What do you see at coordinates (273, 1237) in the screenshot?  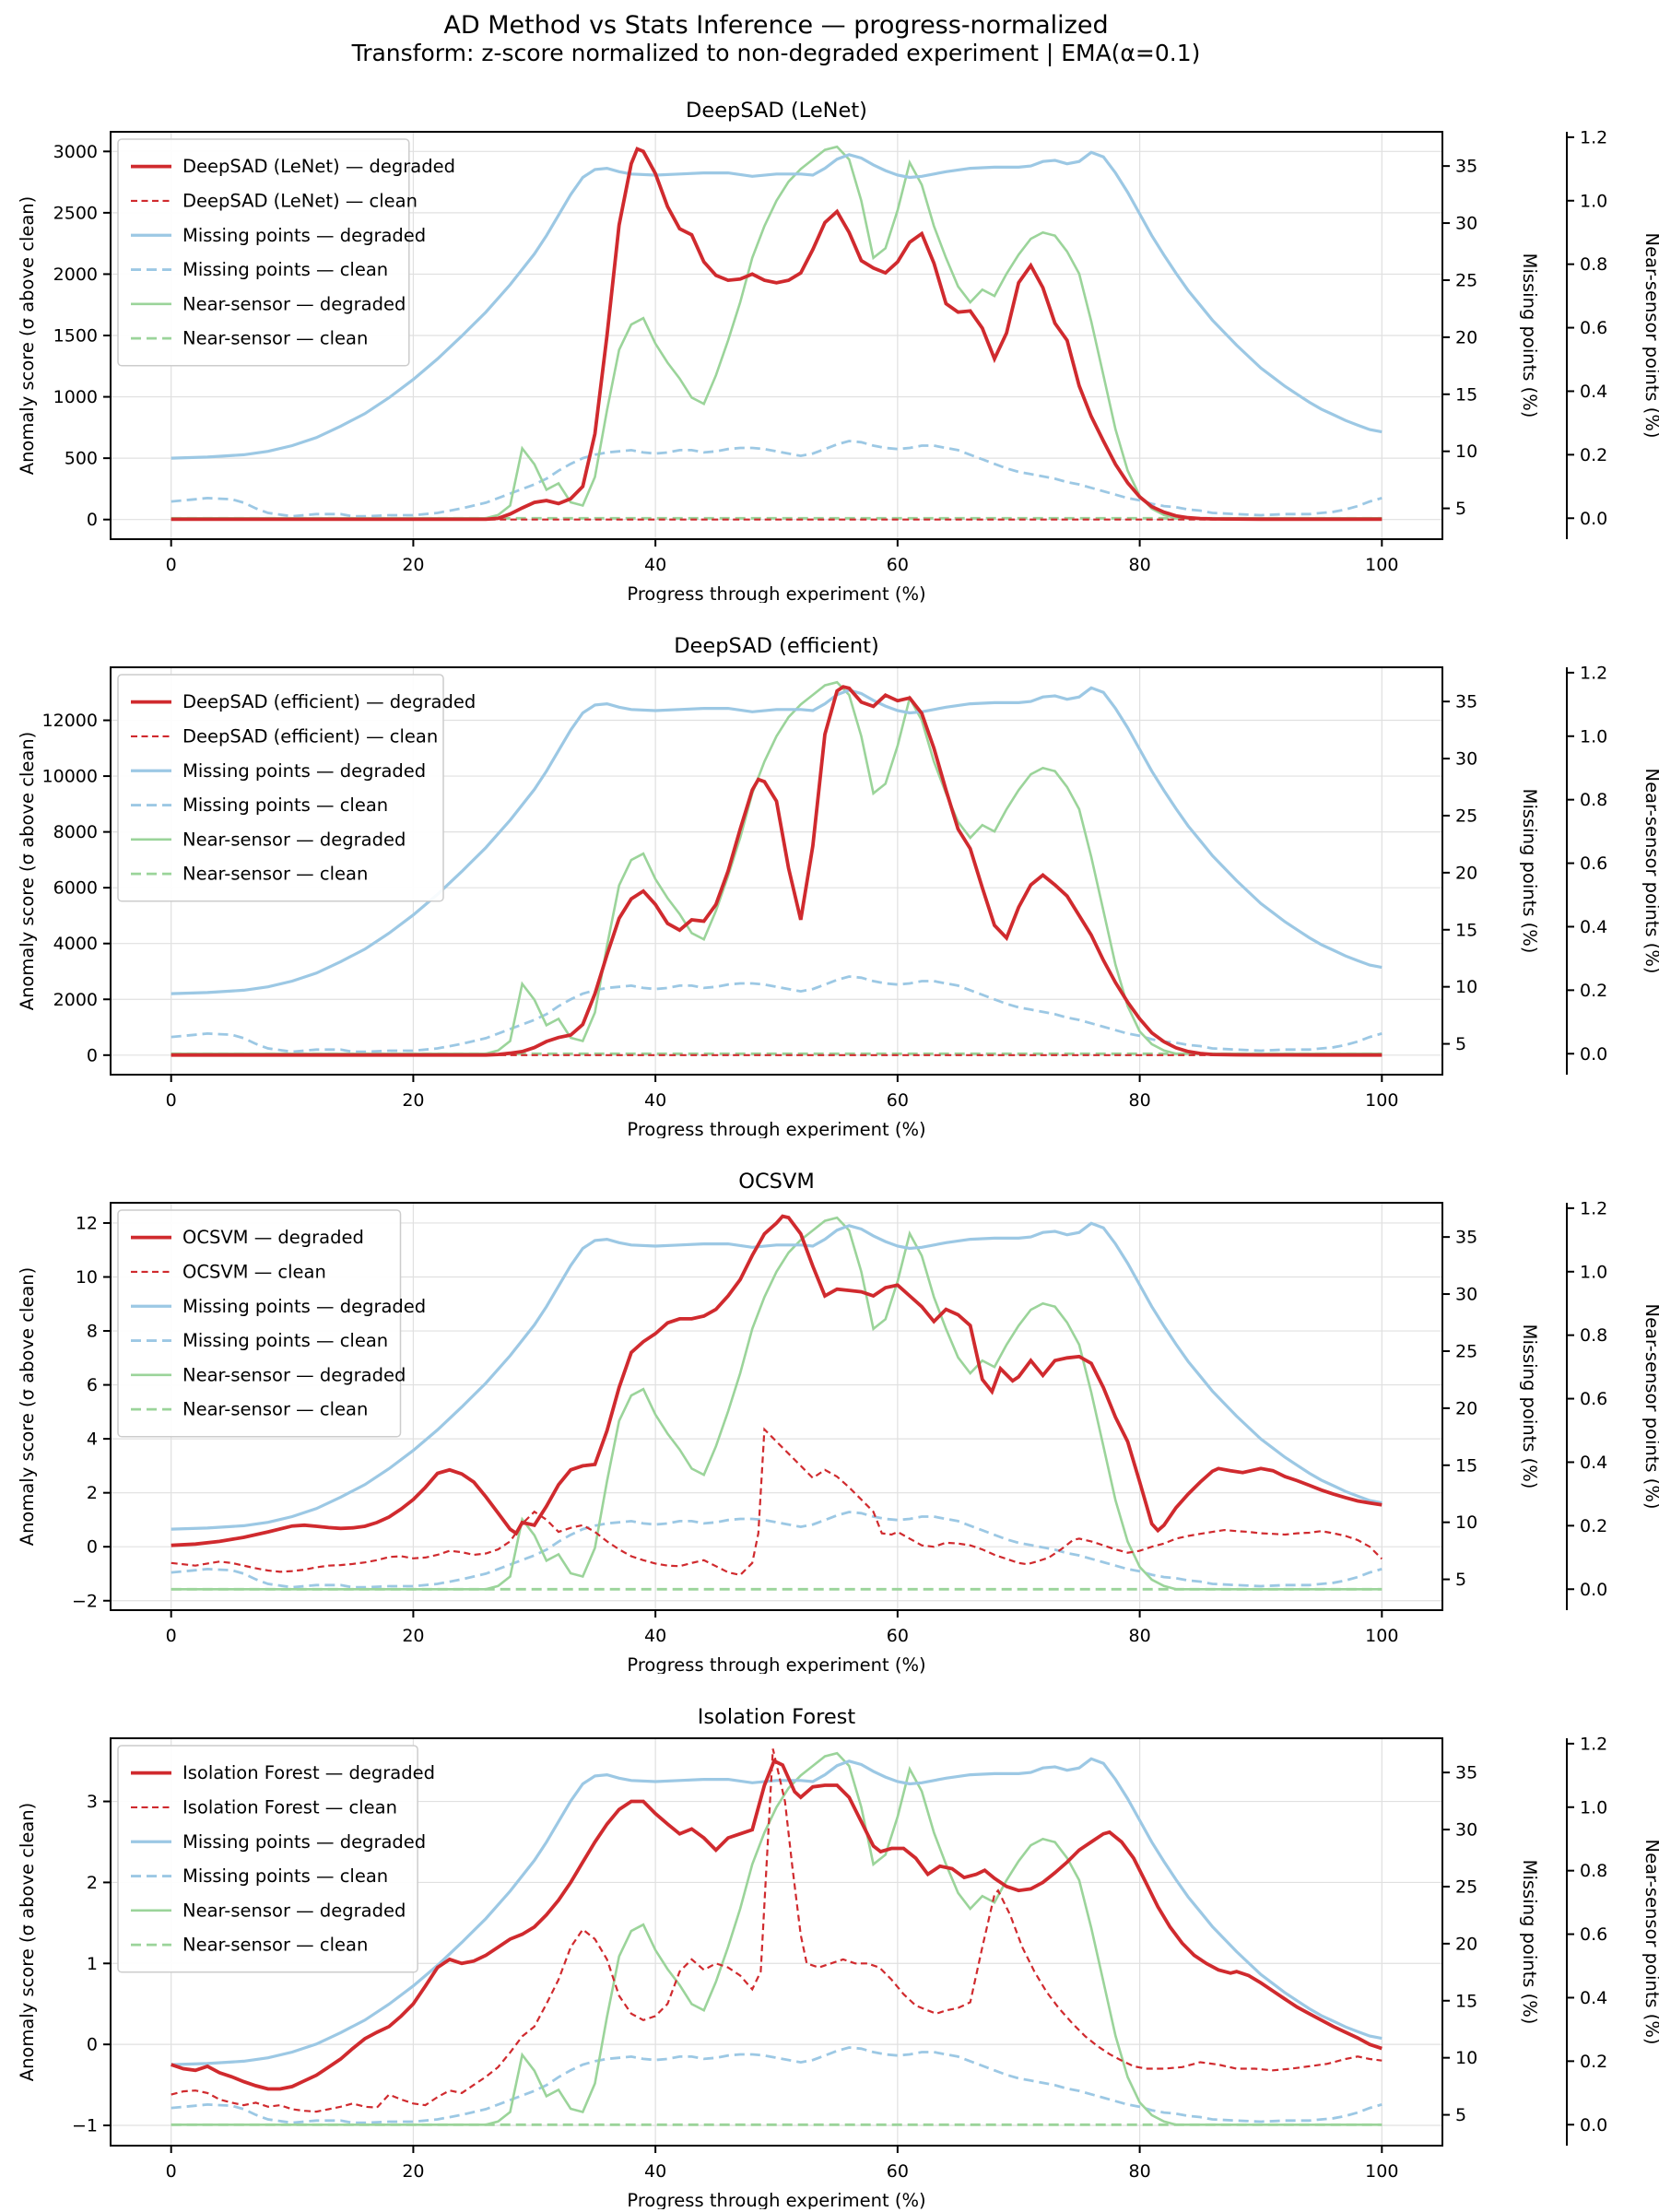 I see `legend-label: OCSVM — degraded` at bounding box center [273, 1237].